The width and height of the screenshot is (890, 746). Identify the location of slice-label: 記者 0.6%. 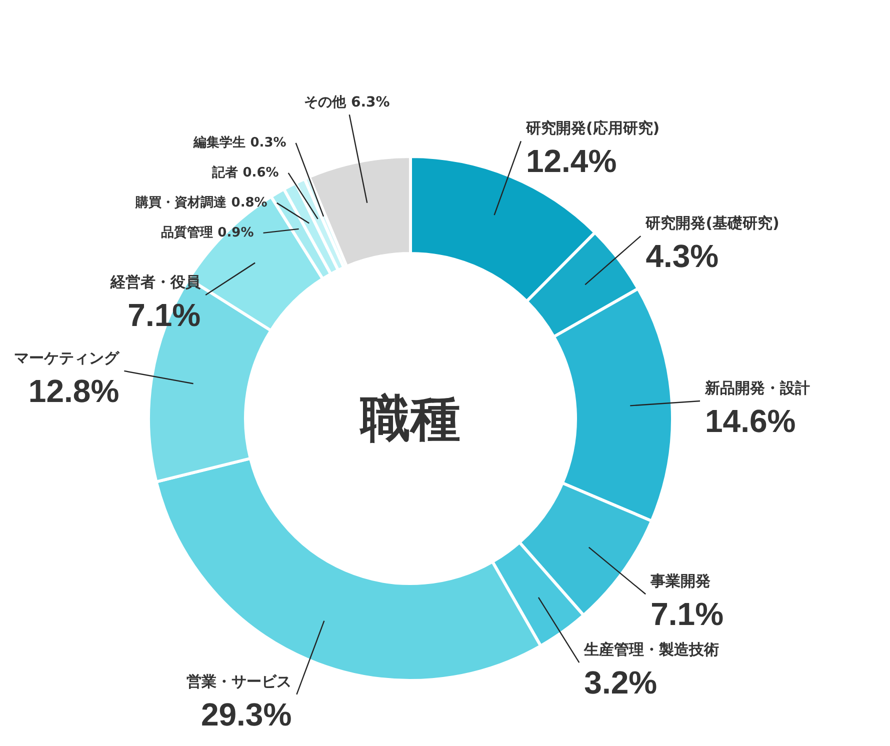
(245, 172).